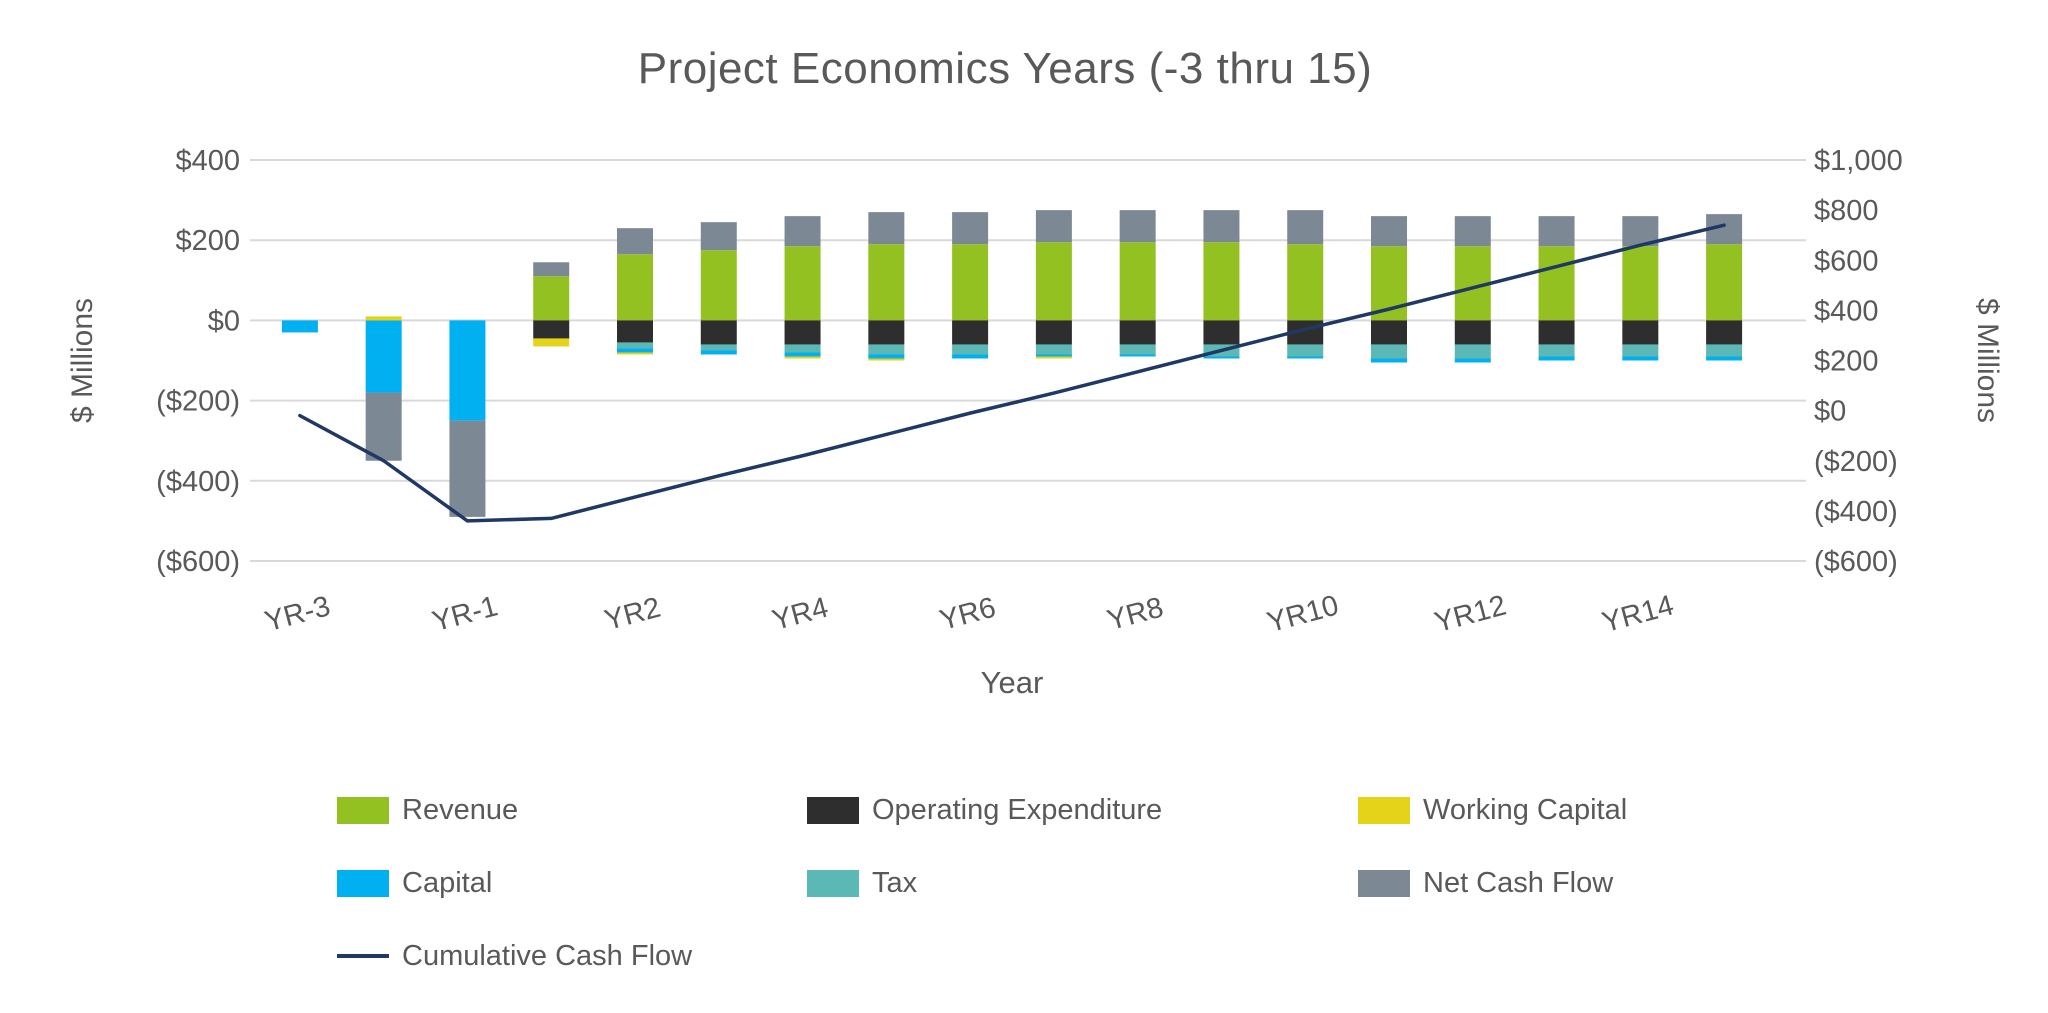  I want to click on x-tick-label: YR8, so click(1135, 615).